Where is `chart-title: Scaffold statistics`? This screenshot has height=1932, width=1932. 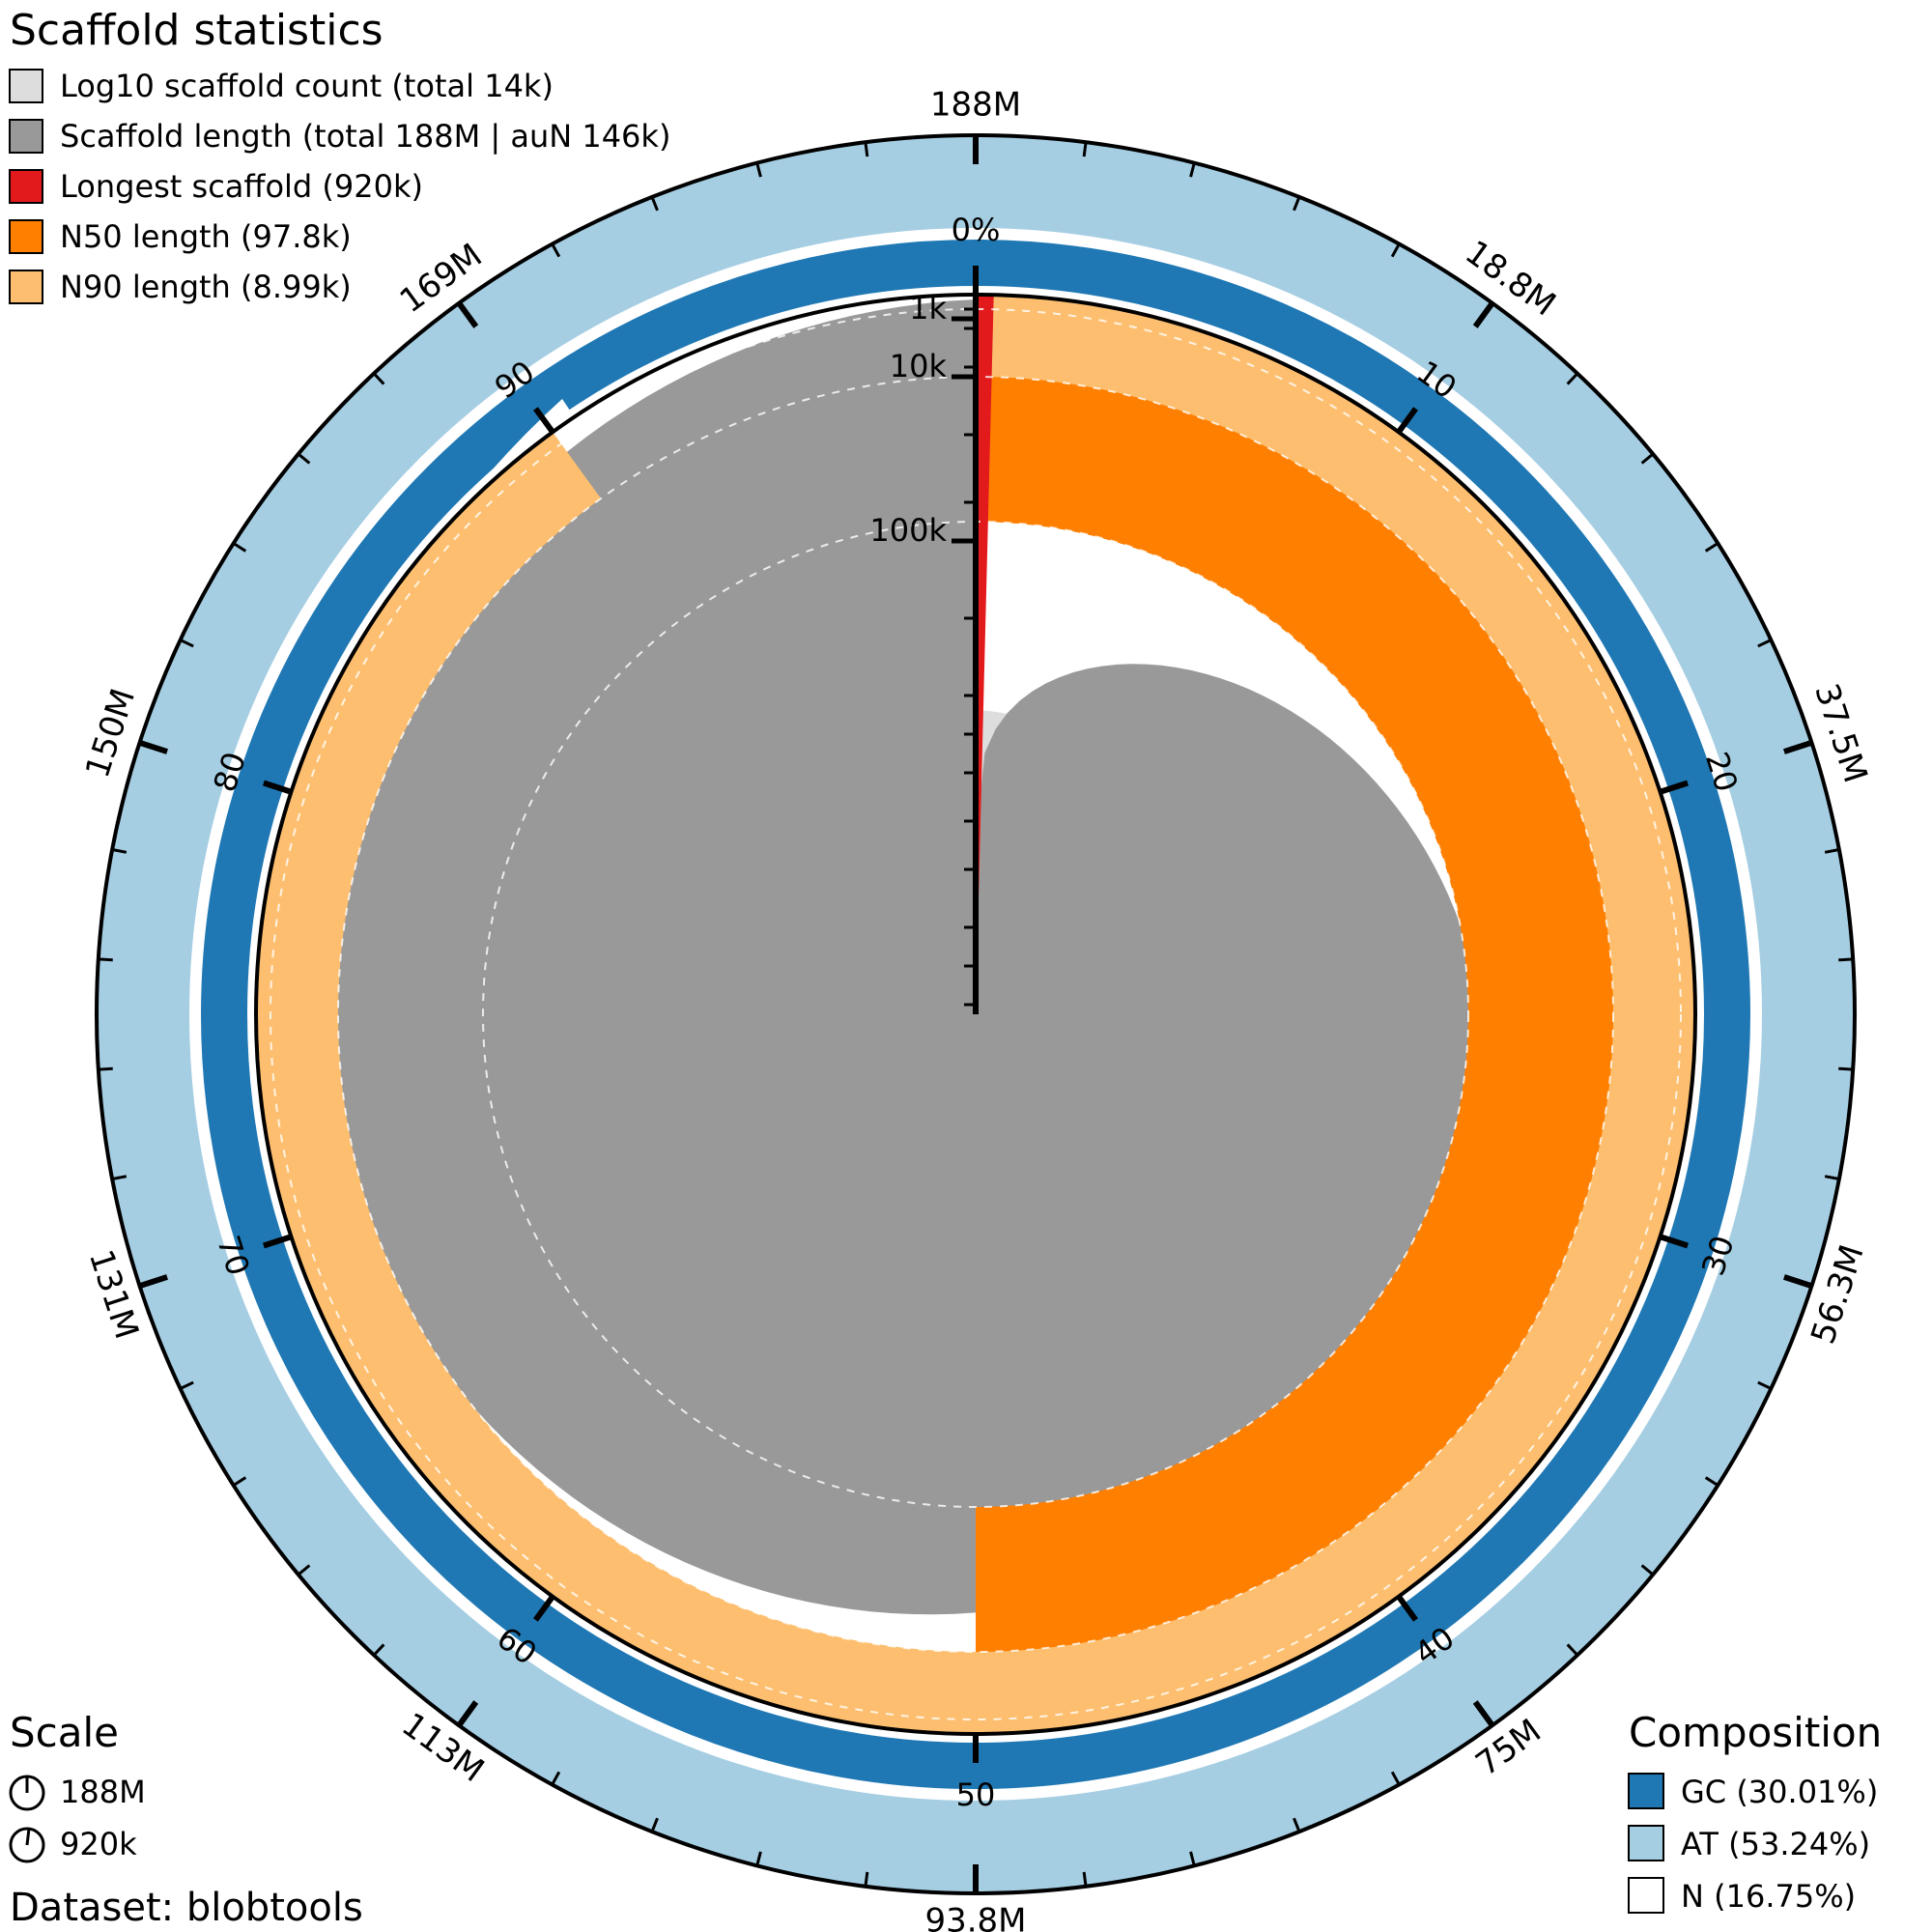 chart-title: Scaffold statistics is located at coordinates (197, 30).